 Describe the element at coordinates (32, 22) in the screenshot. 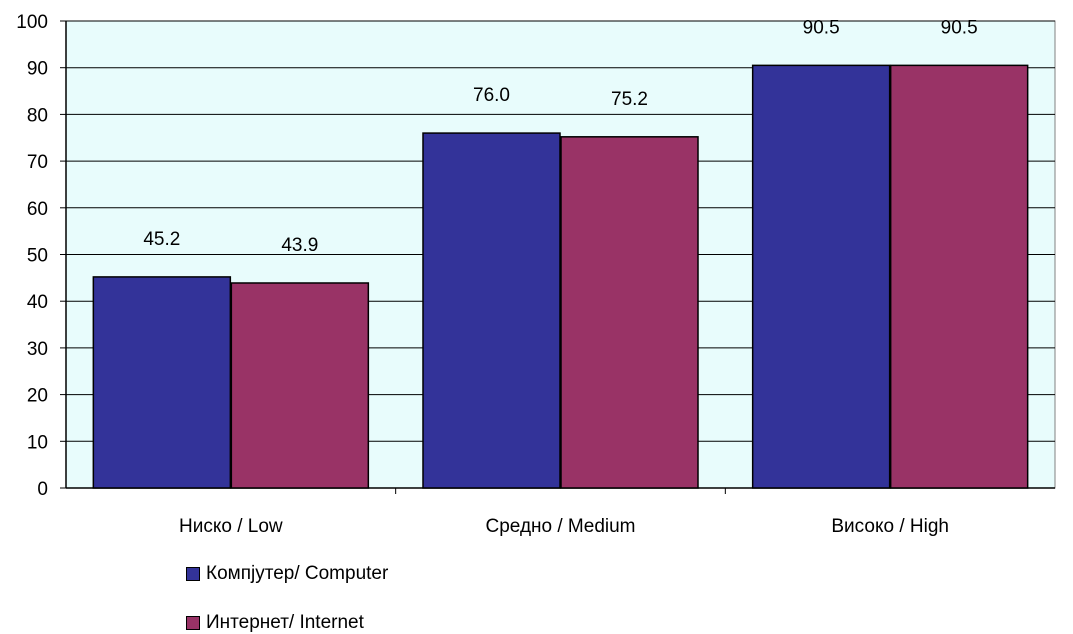

I see `y-tick-label: 100` at that location.